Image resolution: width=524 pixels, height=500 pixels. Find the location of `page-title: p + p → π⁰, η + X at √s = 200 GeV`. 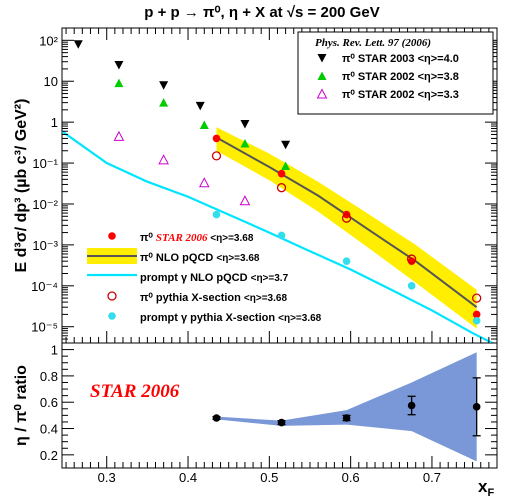

page-title: p + p → π⁰, η + X at √s = 200 GeV is located at coordinates (261, 12).